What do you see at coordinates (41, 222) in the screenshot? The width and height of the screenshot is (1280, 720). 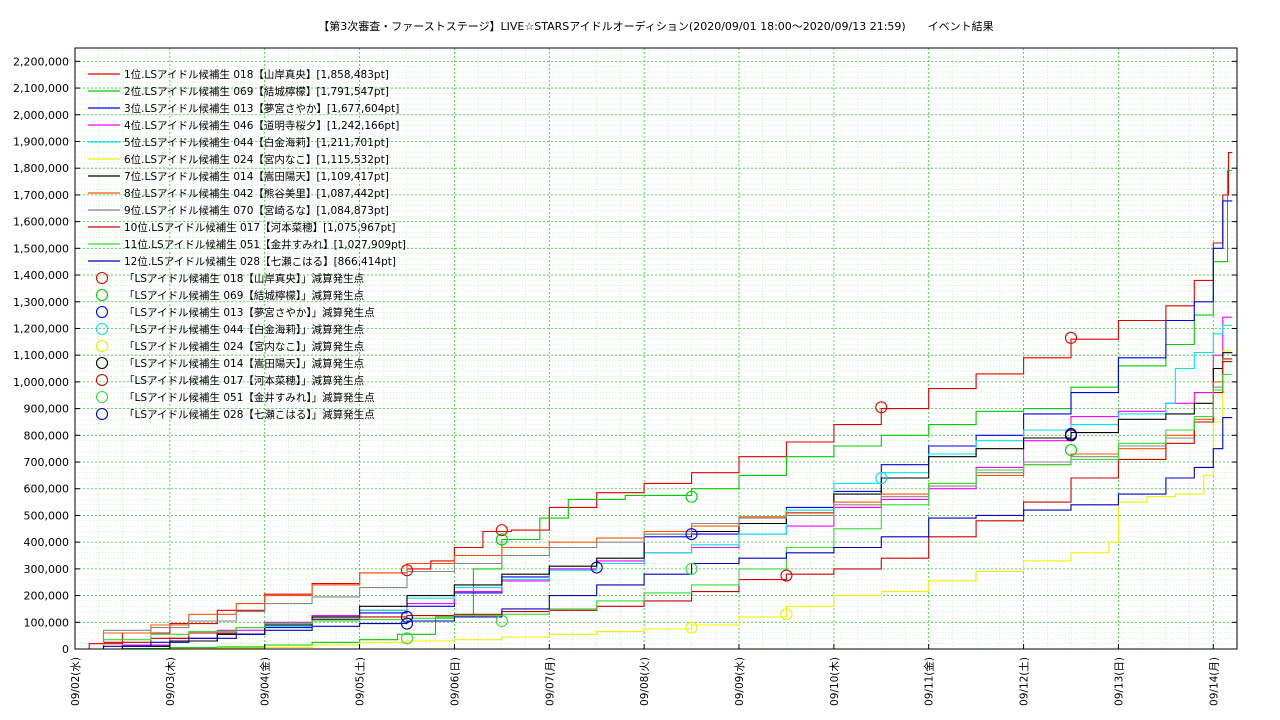 I see `y-tick-label: 1,600,000` at bounding box center [41, 222].